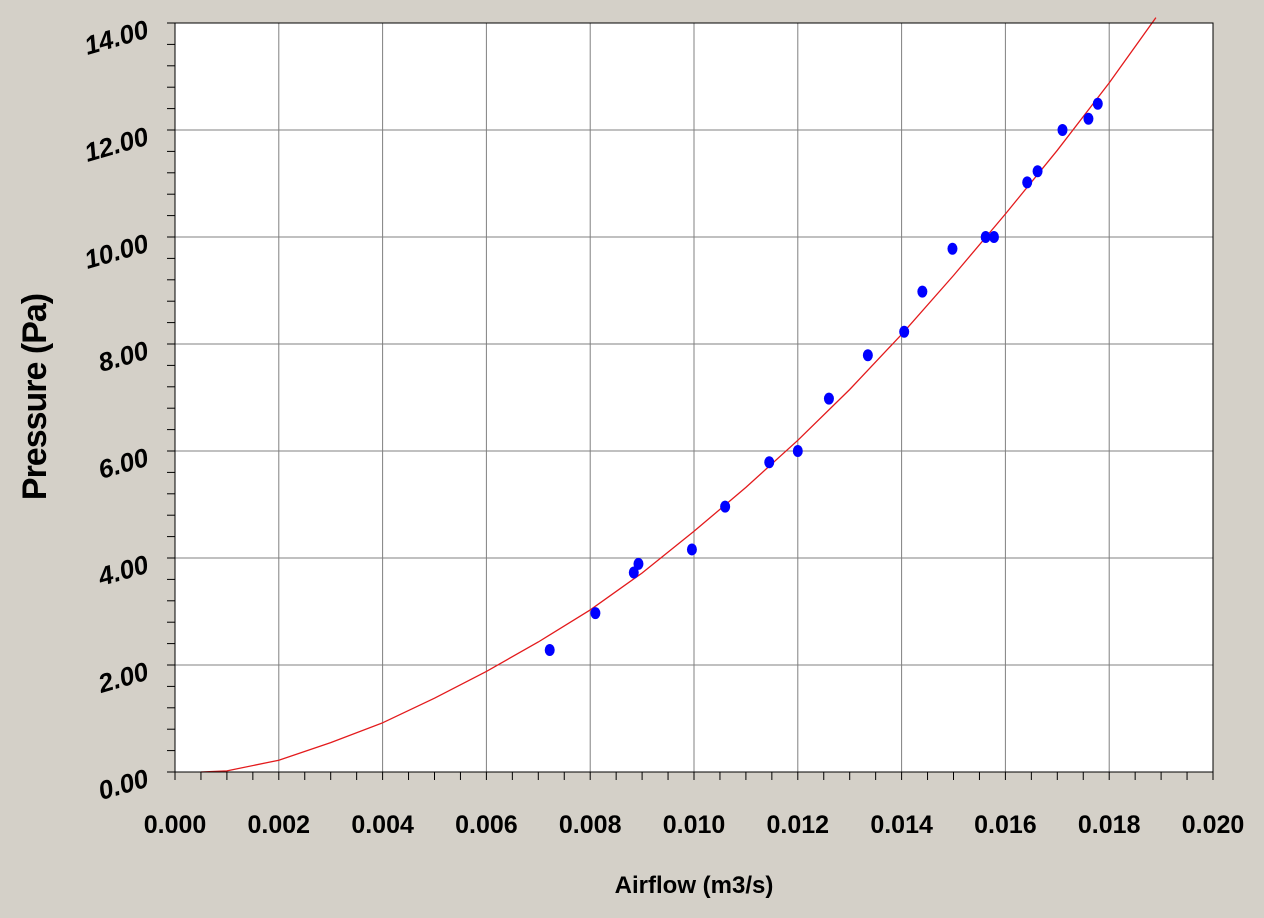 Image resolution: width=1264 pixels, height=918 pixels. I want to click on x-axis-title: Airflow (m3/s), so click(694, 885).